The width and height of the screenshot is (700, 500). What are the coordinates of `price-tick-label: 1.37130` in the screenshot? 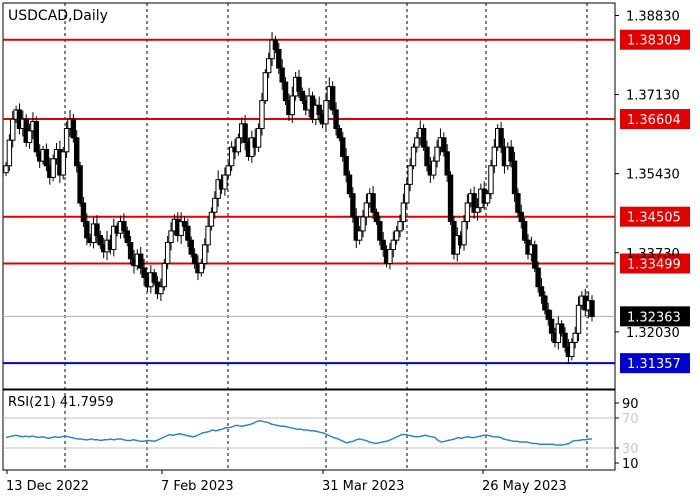 It's located at (653, 96).